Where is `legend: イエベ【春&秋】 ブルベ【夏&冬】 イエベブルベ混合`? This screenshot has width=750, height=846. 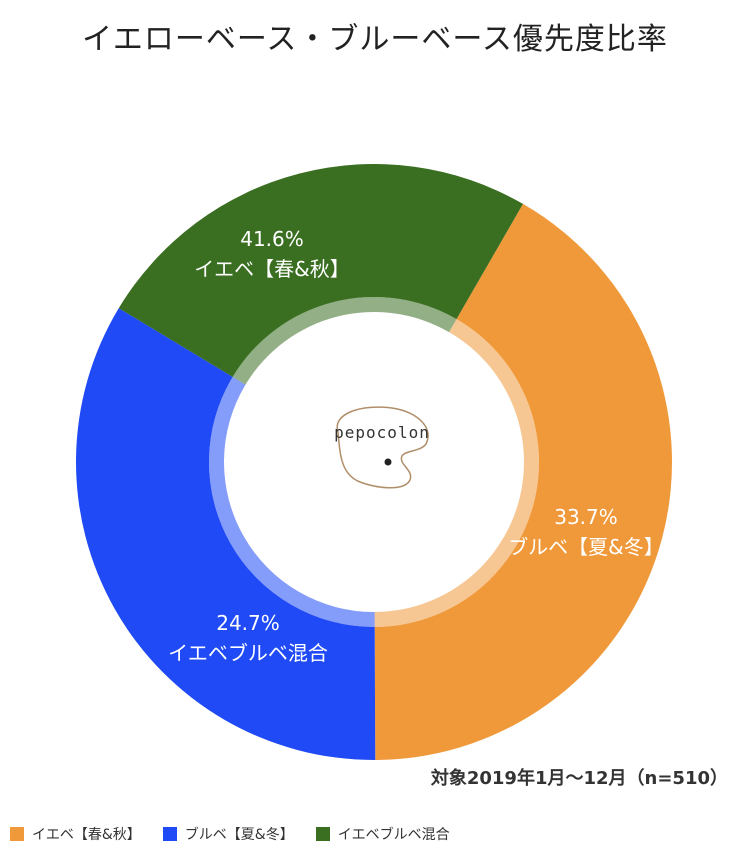 legend: イエベ【春&秋】 ブルベ【夏&冬】 イエベブルベ混合 is located at coordinates (241, 834).